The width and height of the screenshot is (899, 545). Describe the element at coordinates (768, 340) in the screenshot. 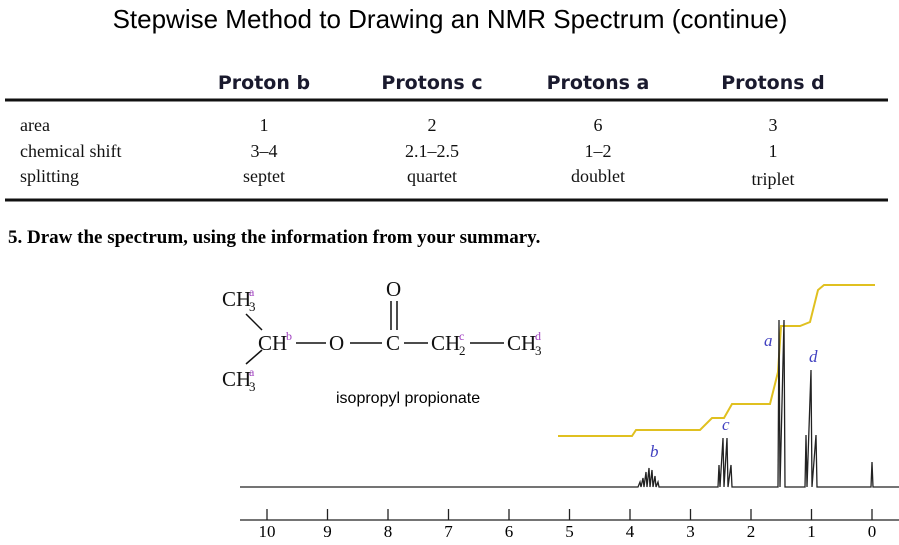

I see `peak-label: a` at that location.